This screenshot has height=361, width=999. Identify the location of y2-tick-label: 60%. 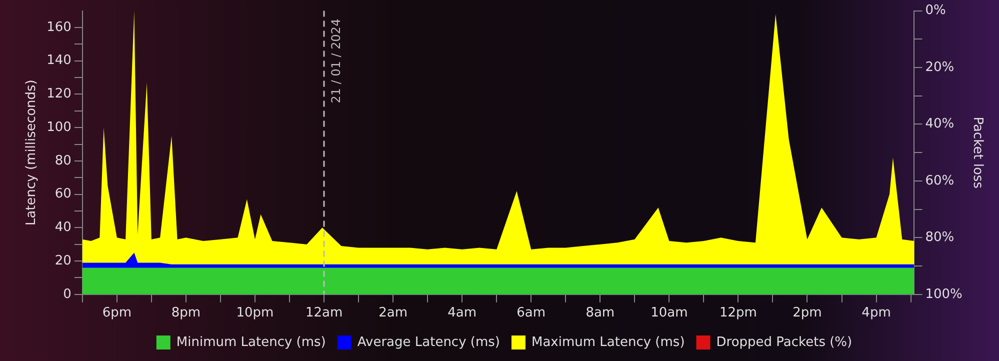
(939, 180).